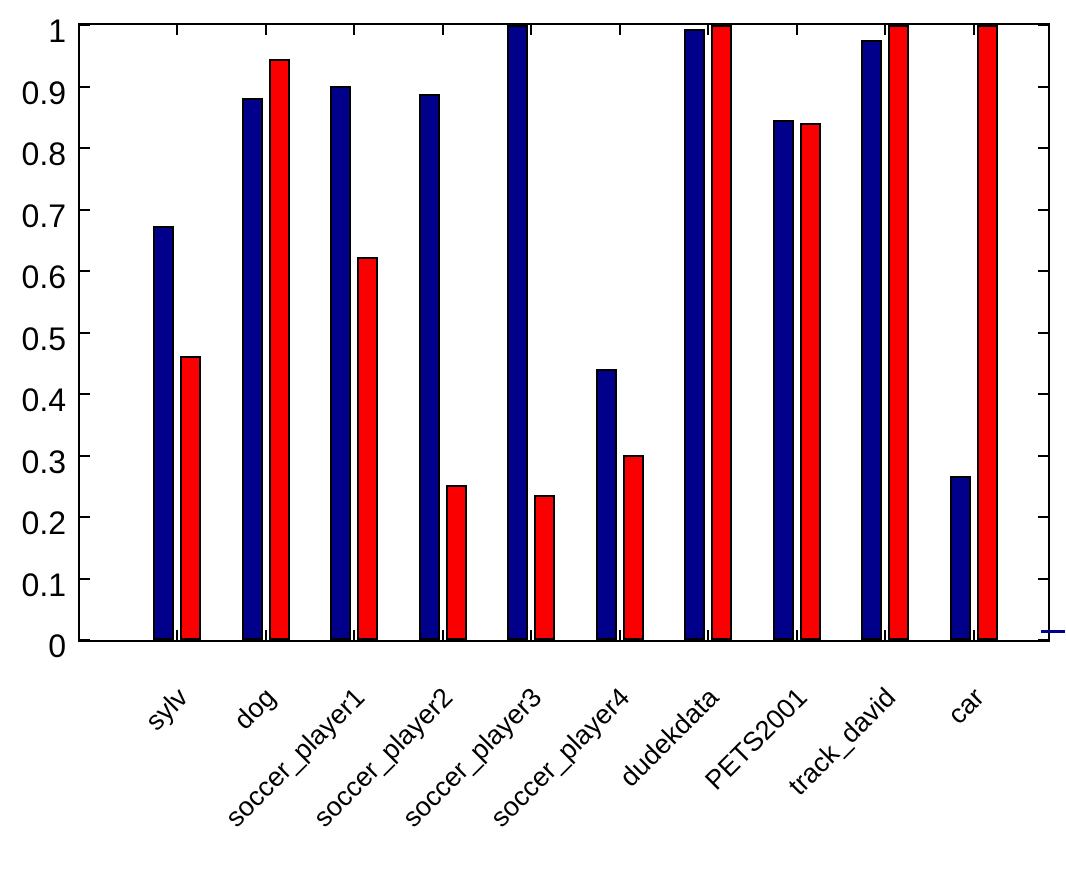  Describe the element at coordinates (252, 369) in the screenshot. I see `bar-series1-dog` at that location.